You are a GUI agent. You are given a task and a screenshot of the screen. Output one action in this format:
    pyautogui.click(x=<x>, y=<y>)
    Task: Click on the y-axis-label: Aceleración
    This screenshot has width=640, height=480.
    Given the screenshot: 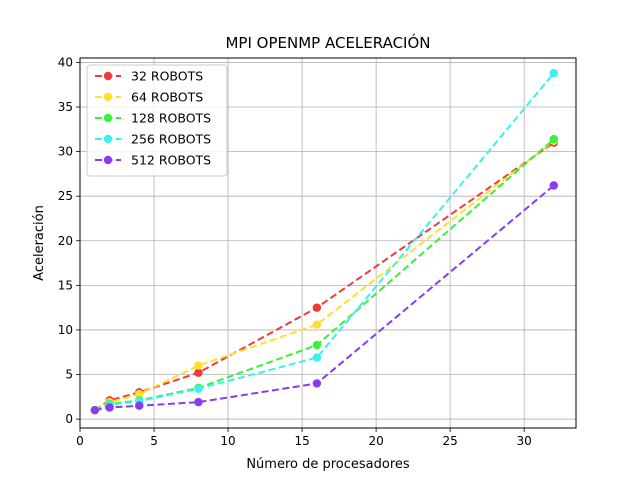 What is the action you would take?
    pyautogui.click(x=39, y=243)
    